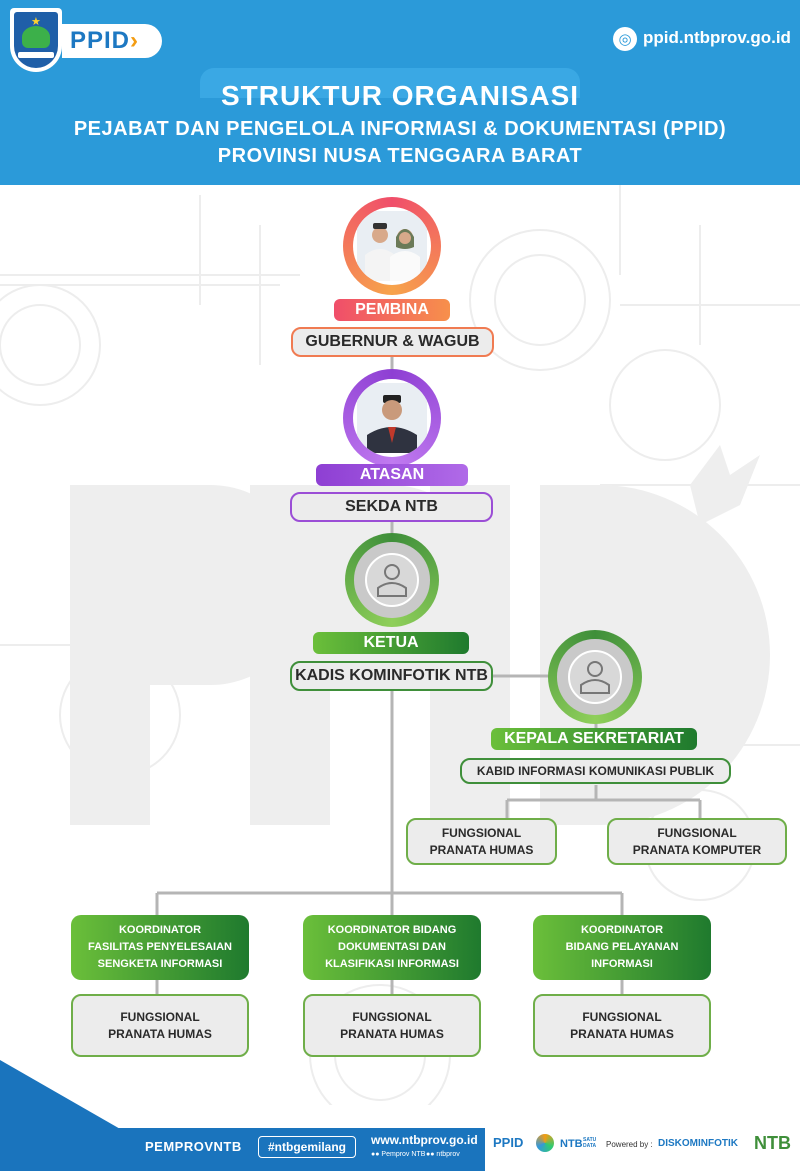 The width and height of the screenshot is (800, 1171). I want to click on atasan-role-label: ATASAN, so click(392, 475).